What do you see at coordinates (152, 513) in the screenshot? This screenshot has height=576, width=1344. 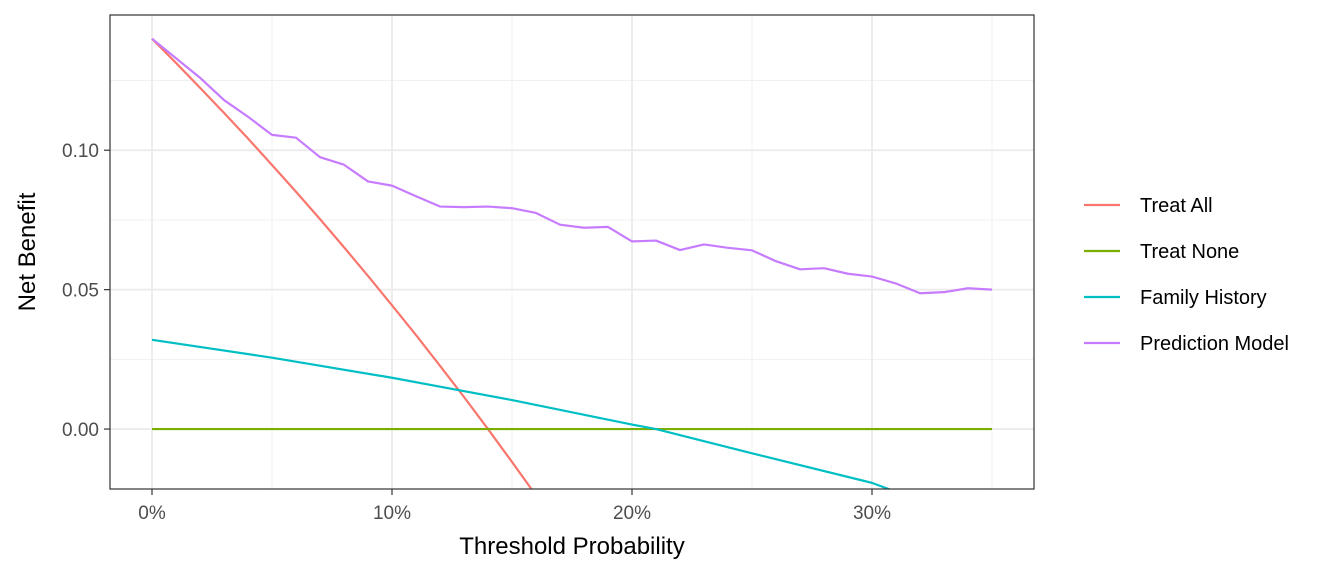 I see `x-tick-label: 0%` at bounding box center [152, 513].